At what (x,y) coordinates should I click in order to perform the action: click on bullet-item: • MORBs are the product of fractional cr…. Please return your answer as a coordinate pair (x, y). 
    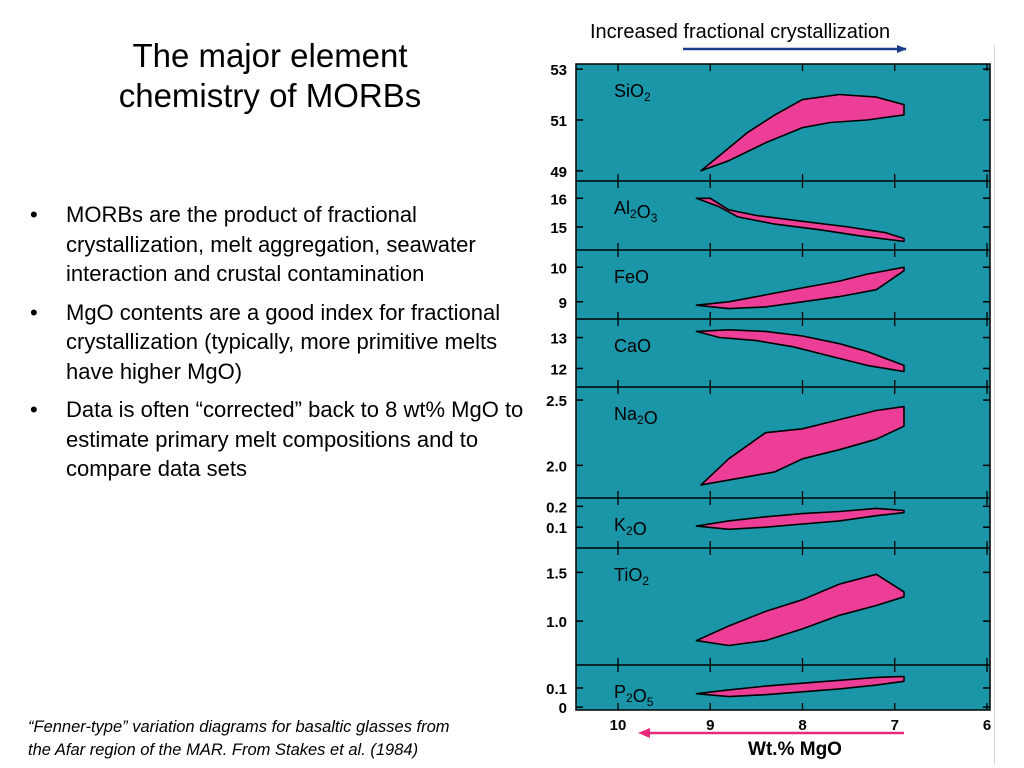
    Looking at the image, I should click on (274, 244).